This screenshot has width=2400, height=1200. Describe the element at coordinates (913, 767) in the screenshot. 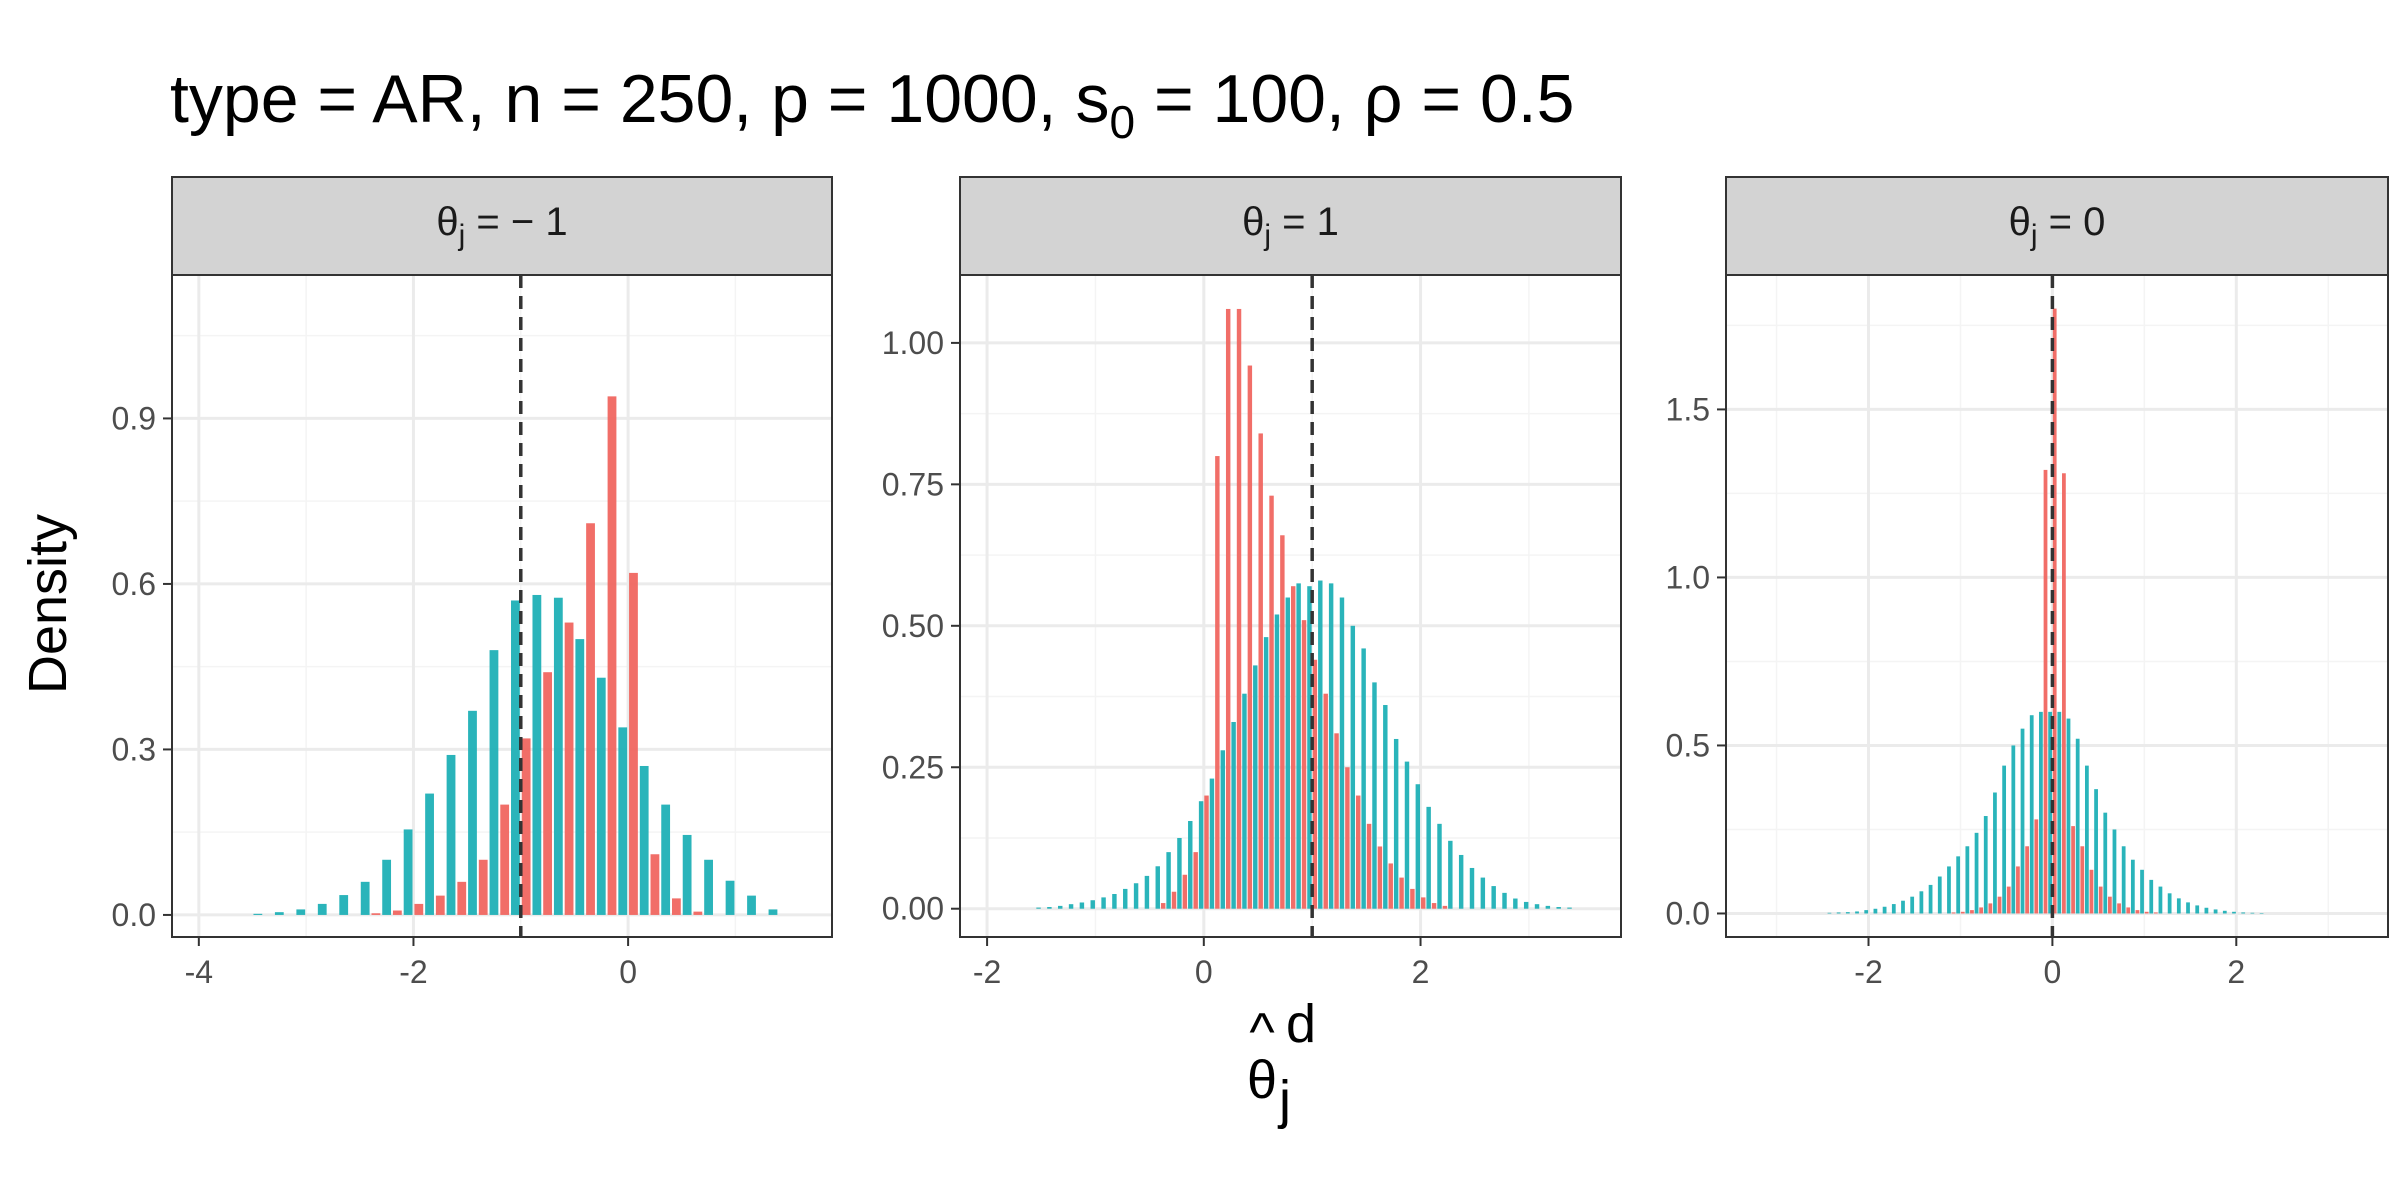

I see `y-tick-label: 0.25` at that location.